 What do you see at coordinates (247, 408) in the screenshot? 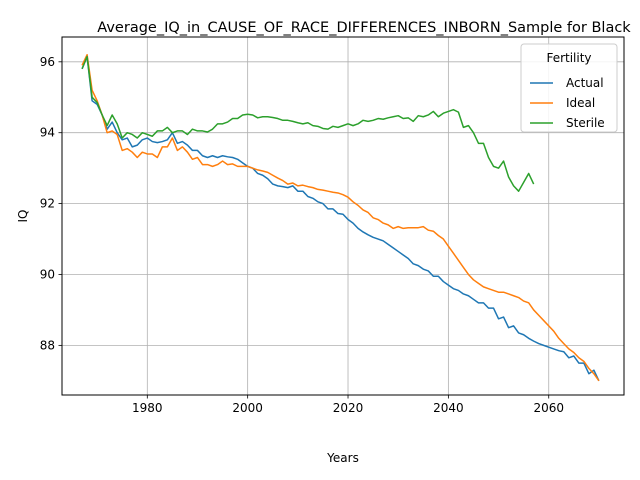
I see `x-tick-label: 2000` at bounding box center [247, 408].